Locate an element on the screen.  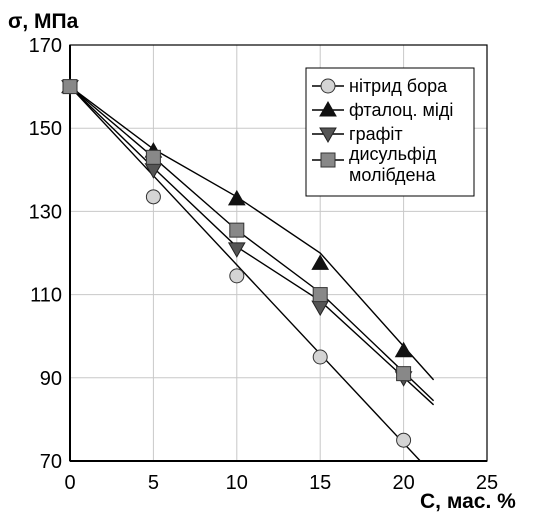
x-tick-label: 0 is located at coordinates (69, 483).